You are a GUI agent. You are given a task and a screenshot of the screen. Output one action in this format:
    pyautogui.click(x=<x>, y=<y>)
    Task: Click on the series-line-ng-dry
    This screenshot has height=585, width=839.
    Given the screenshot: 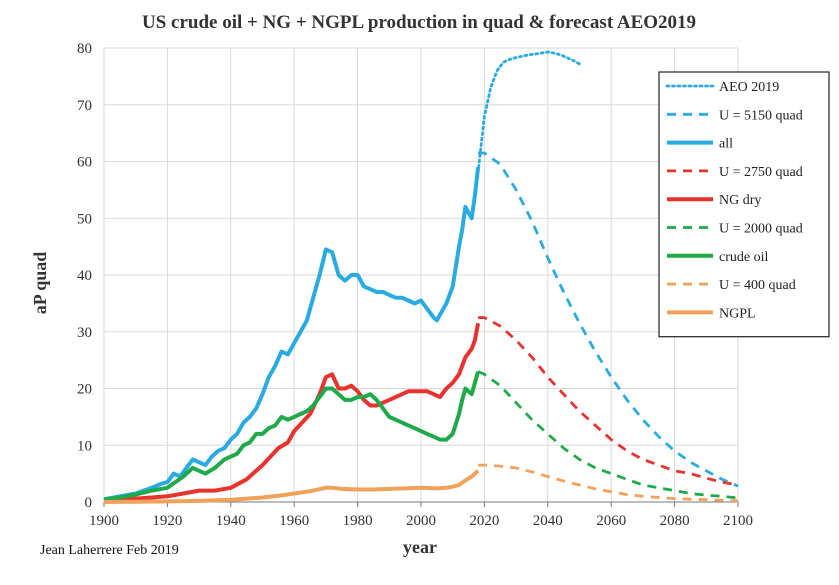 What is the action you would take?
    pyautogui.click(x=292, y=412)
    